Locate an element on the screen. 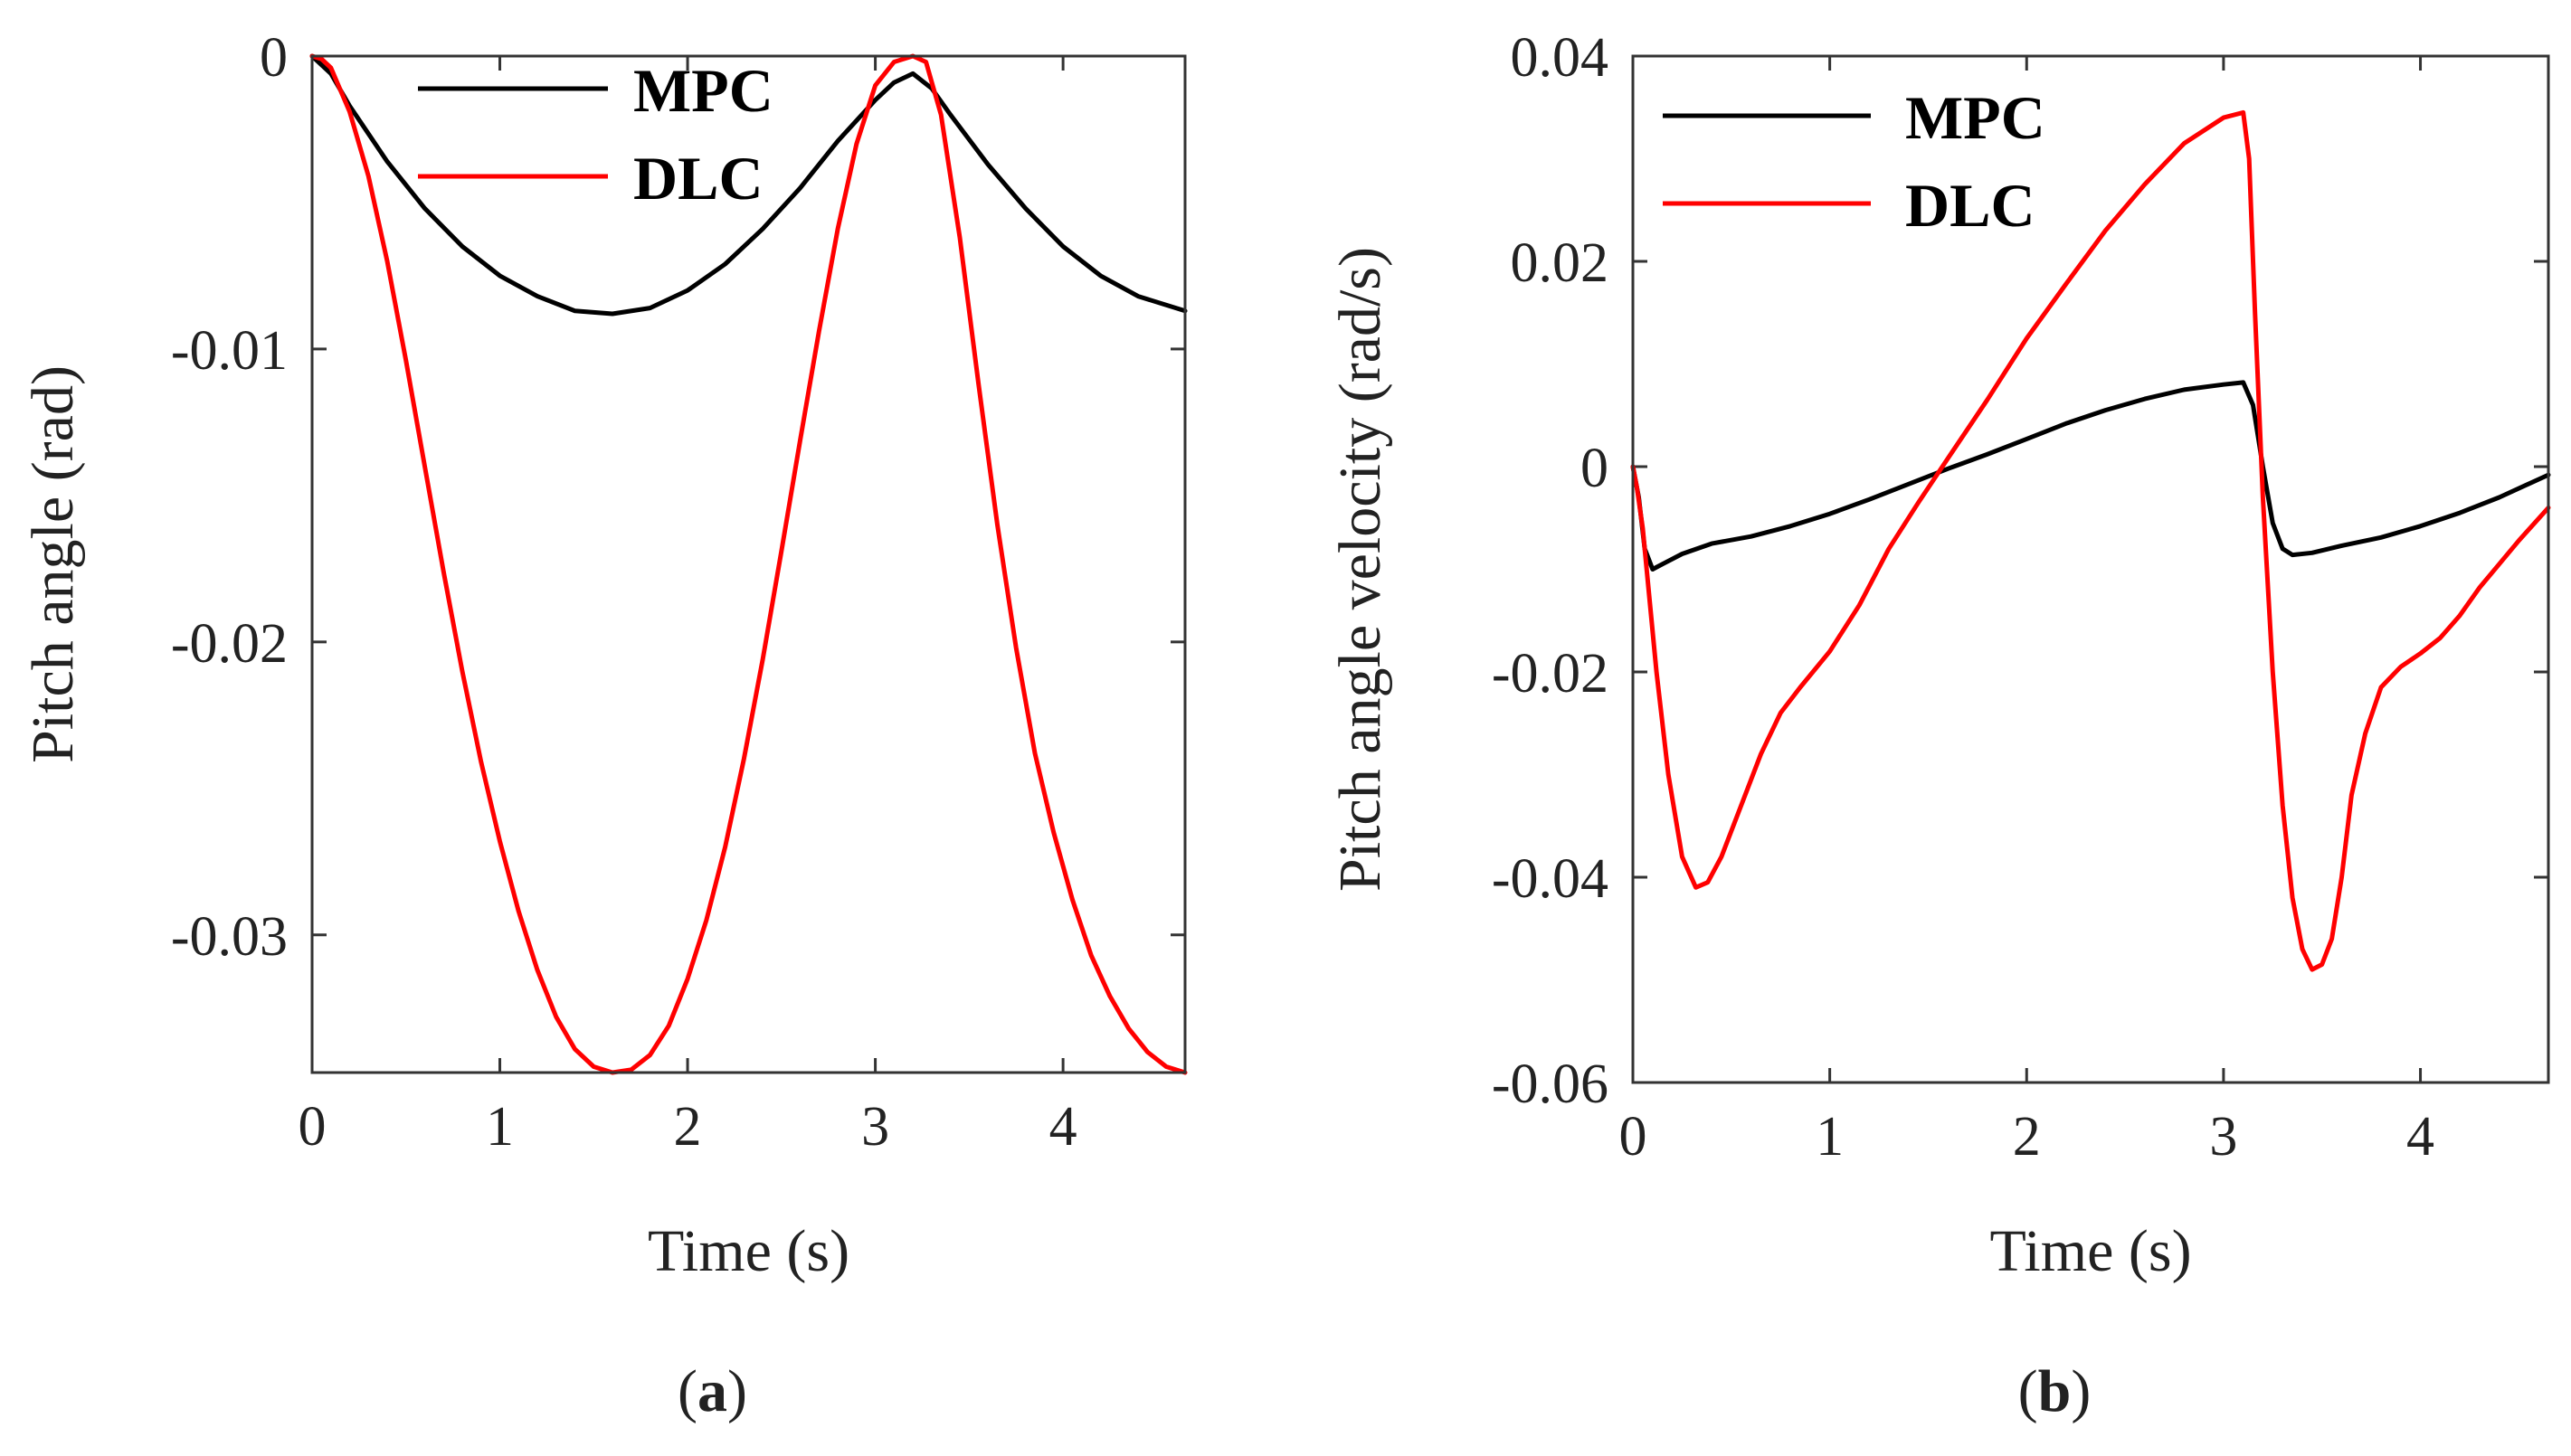 This screenshot has height=1456, width=2571. b-legend-label-mpc: MPC is located at coordinates (1975, 117).